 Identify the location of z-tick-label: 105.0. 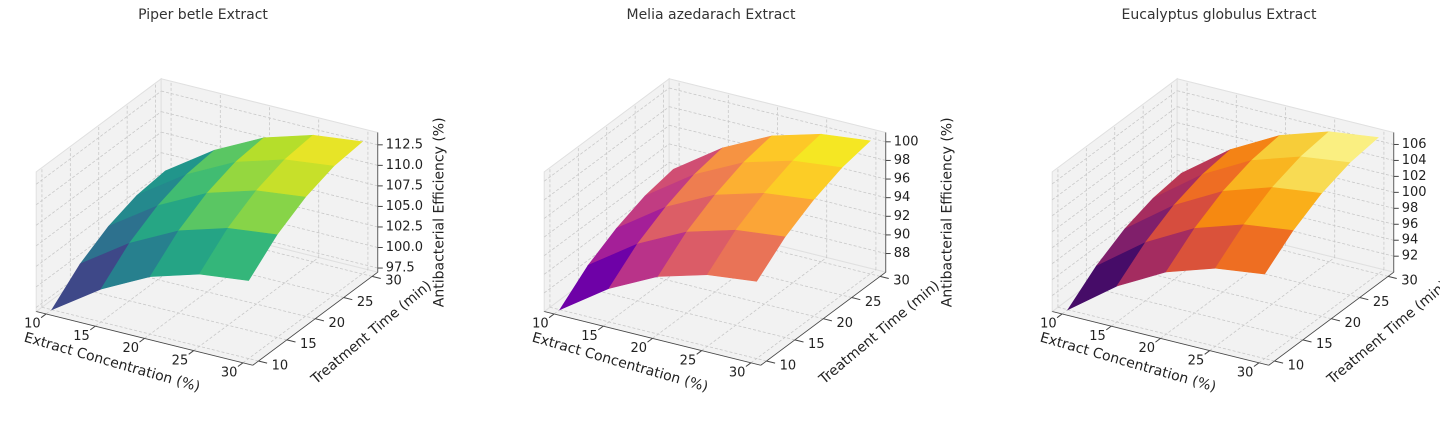
(404, 206).